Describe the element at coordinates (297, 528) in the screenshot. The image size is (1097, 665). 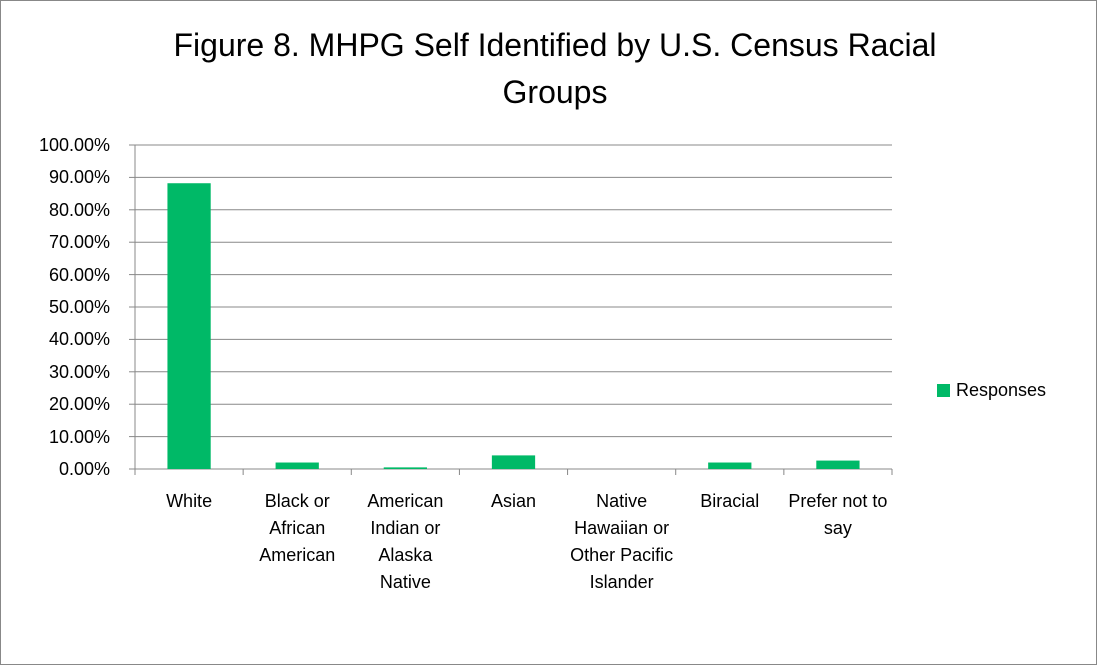
I see `x-tick-label: Black or African American` at that location.